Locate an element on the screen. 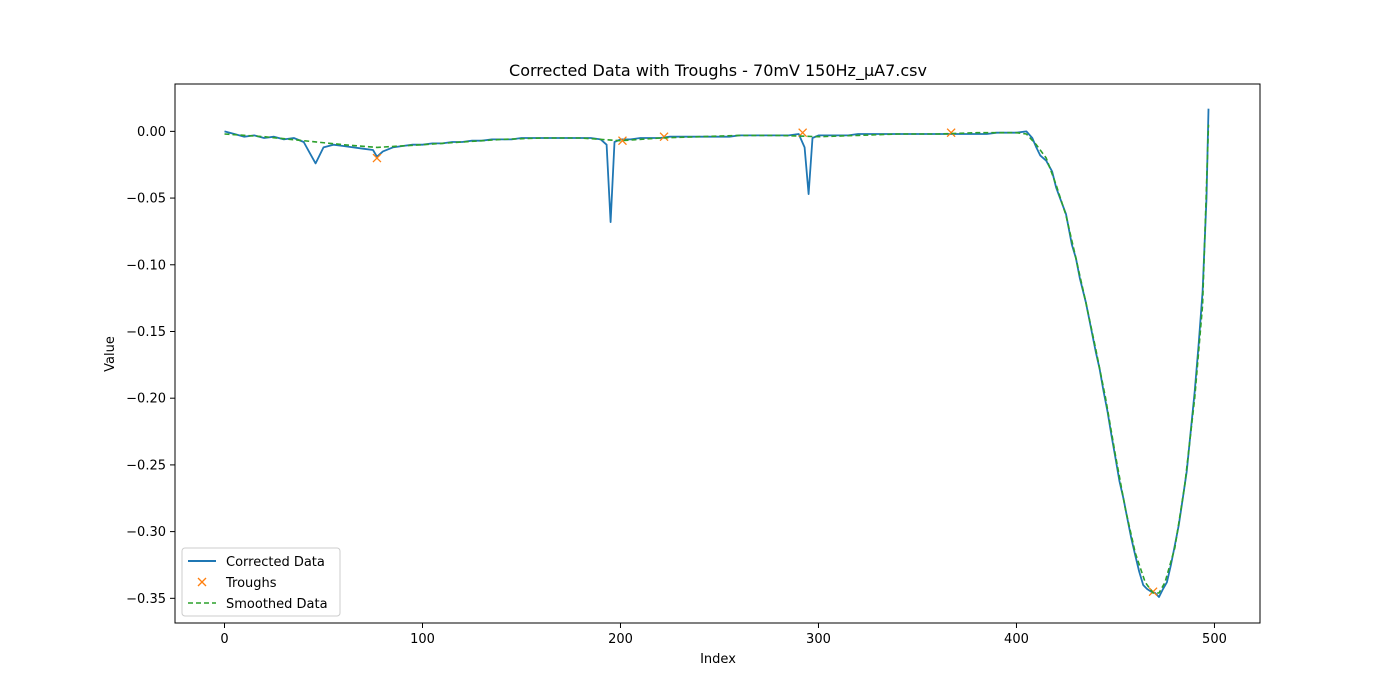 The width and height of the screenshot is (1400, 700). y-tick-label: −0.35 is located at coordinates (146, 599).